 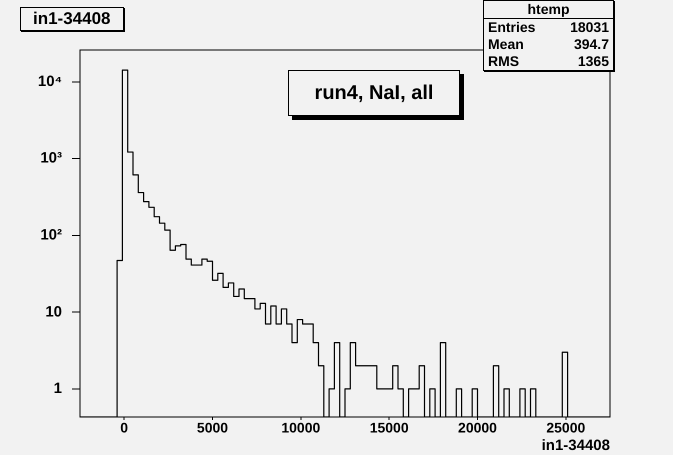 What do you see at coordinates (566, 427) in the screenshot?
I see `x-tick-label: 25000` at bounding box center [566, 427].